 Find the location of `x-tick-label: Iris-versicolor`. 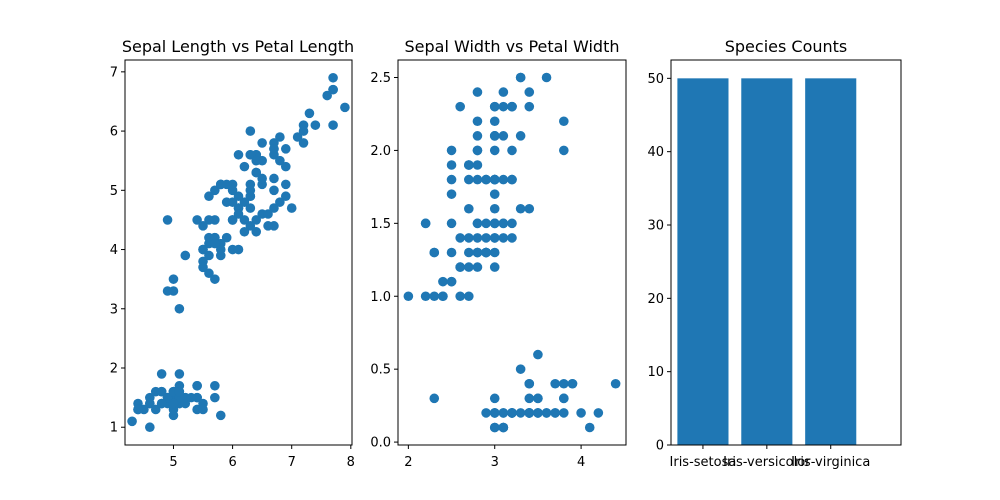

x-tick-label: Iris-versicolor is located at coordinates (767, 462).